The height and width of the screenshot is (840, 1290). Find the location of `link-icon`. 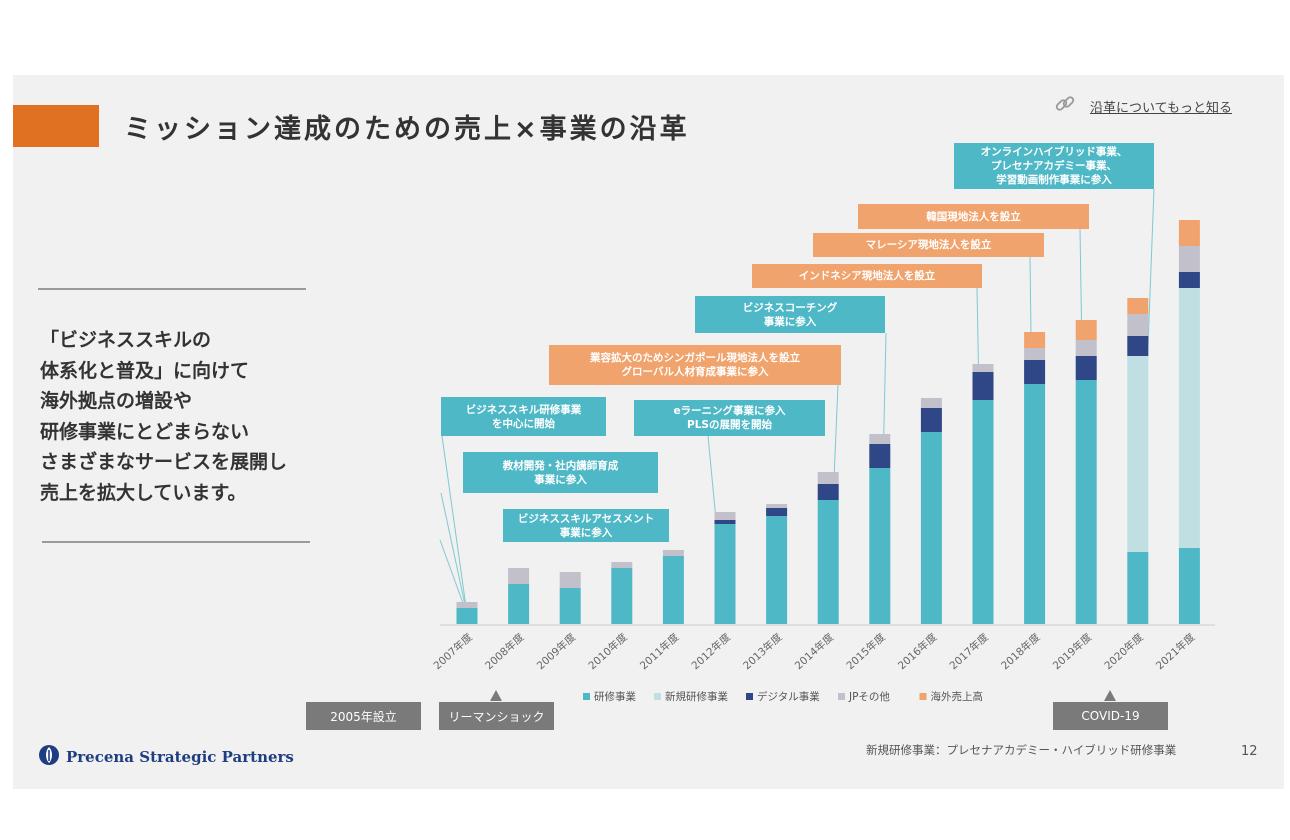

link-icon is located at coordinates (1065, 106).